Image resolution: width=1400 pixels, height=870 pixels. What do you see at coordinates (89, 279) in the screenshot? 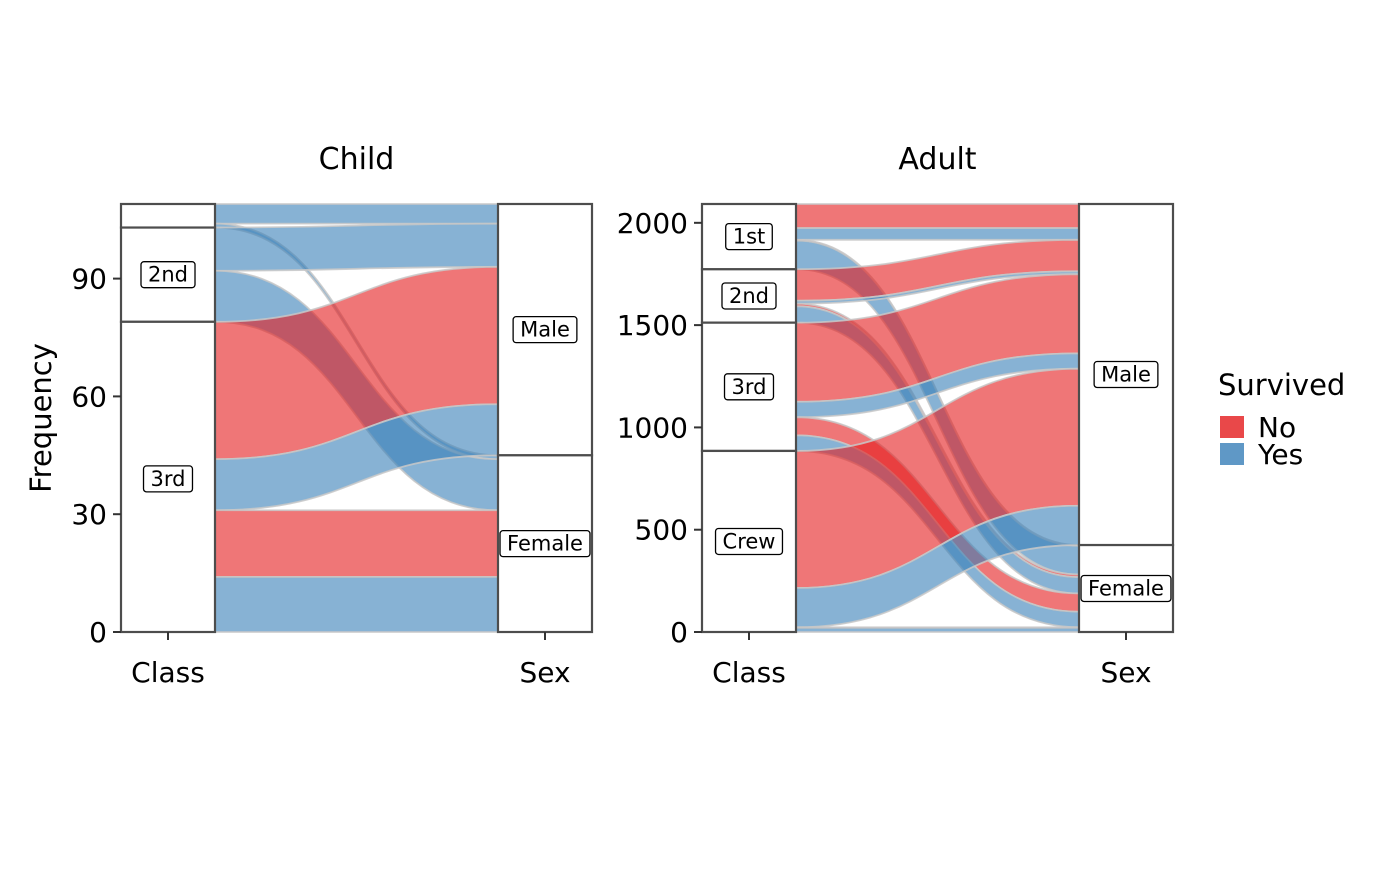
I see `y-tick-label: 90` at bounding box center [89, 279].